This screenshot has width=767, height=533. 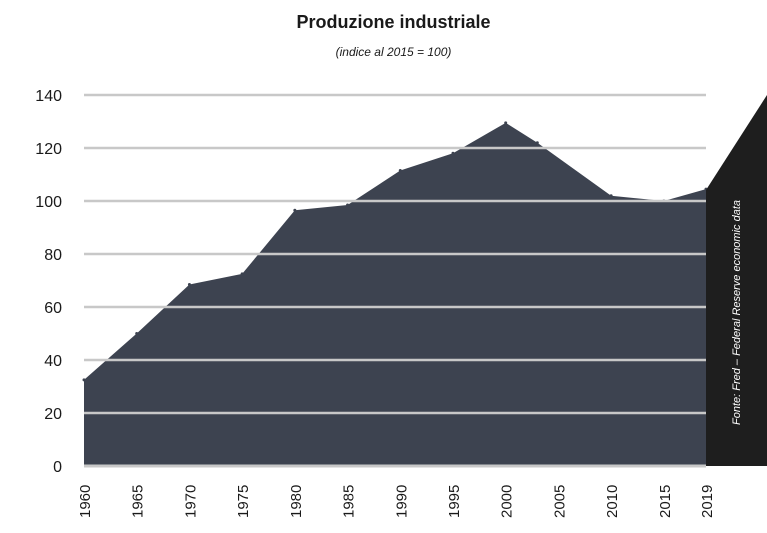 I want to click on x-tick-label: 1990, so click(x=401, y=501).